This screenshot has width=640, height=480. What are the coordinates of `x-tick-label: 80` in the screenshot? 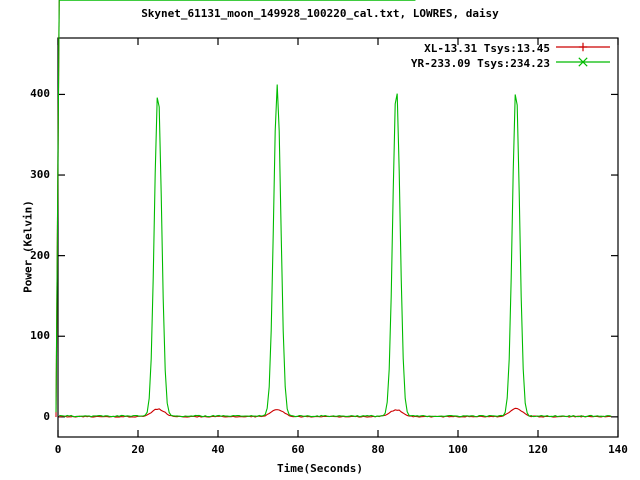 It's located at (378, 449).